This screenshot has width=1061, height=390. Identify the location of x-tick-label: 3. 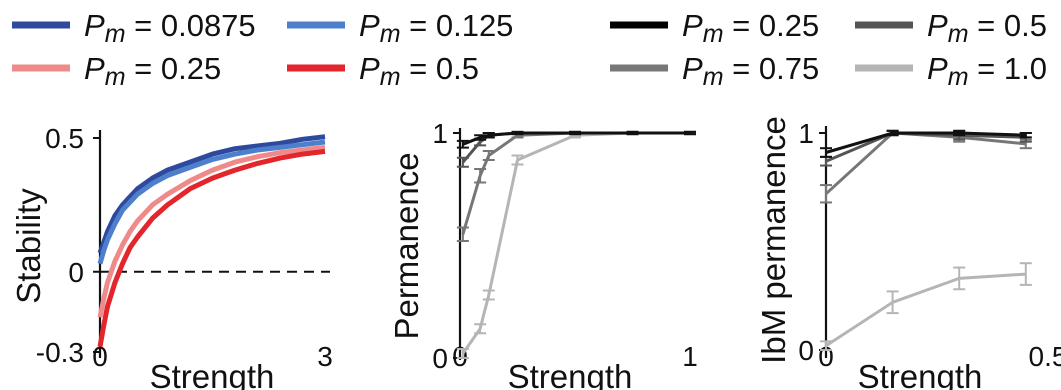
(325, 356).